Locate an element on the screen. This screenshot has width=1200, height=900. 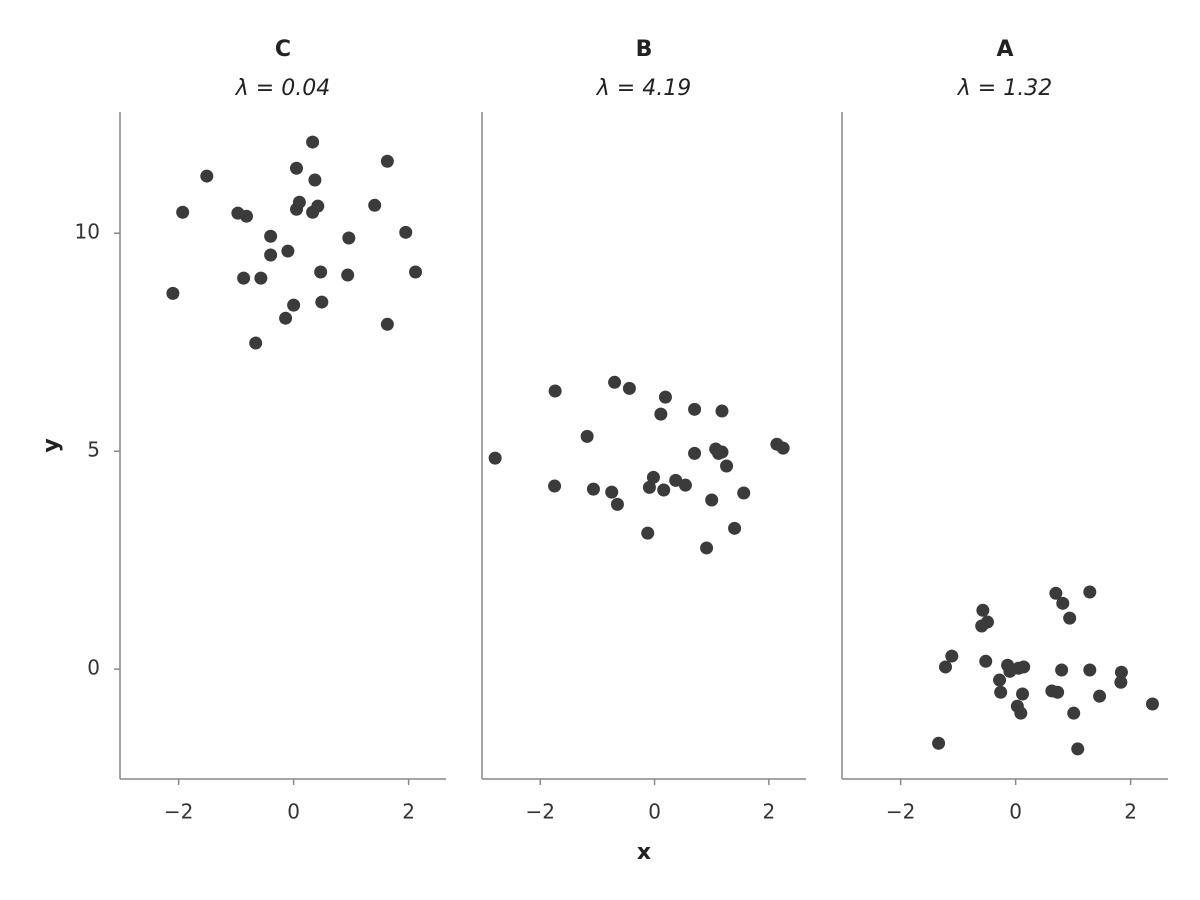
y-tick-label: 5 is located at coordinates (93, 450).